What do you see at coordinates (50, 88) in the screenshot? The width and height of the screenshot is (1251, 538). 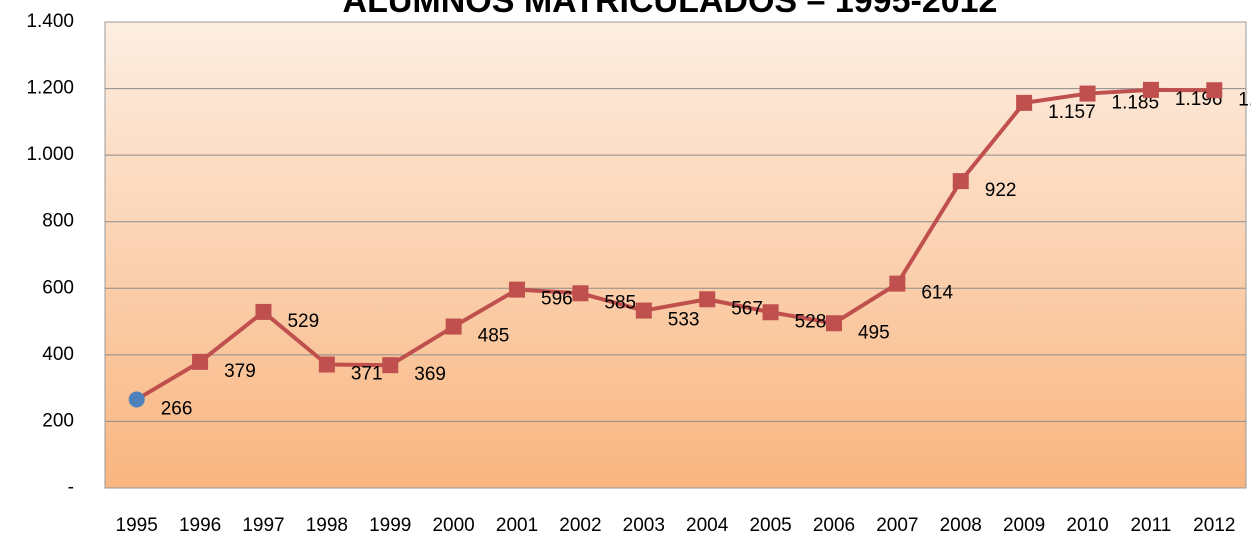 I see `y-tick-label: 1.200` at bounding box center [50, 88].